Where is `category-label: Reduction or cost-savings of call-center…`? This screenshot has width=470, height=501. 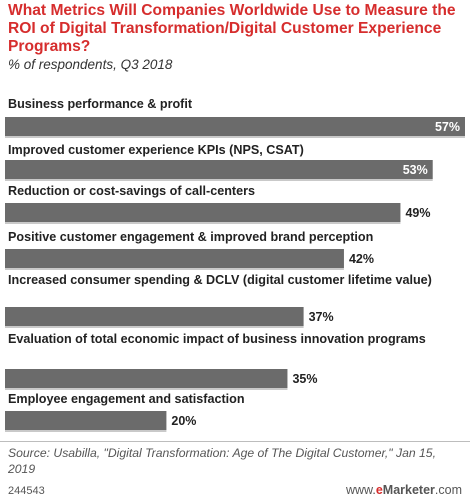
category-label: Reduction or cost-savings of call-center… is located at coordinates (132, 191).